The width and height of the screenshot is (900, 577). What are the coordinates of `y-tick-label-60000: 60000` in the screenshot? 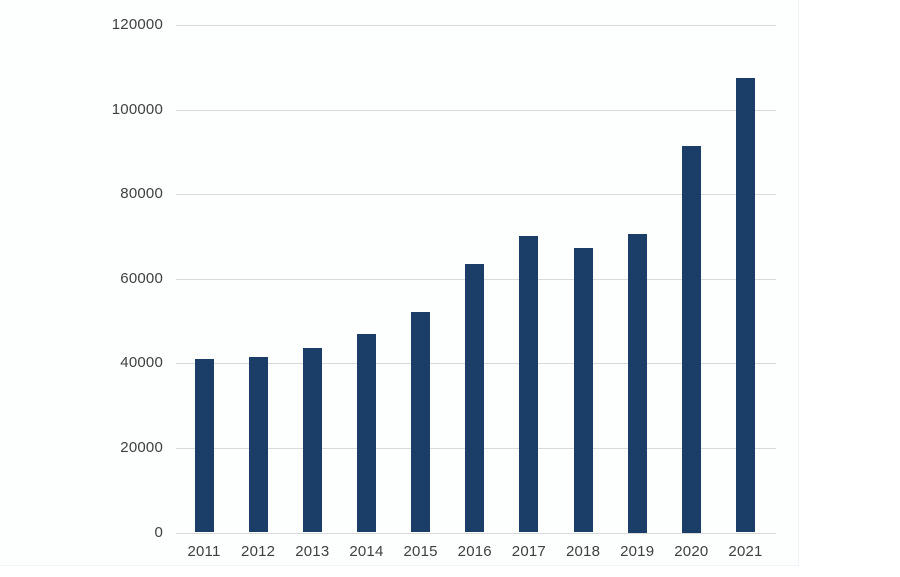 It's located at (141, 278).